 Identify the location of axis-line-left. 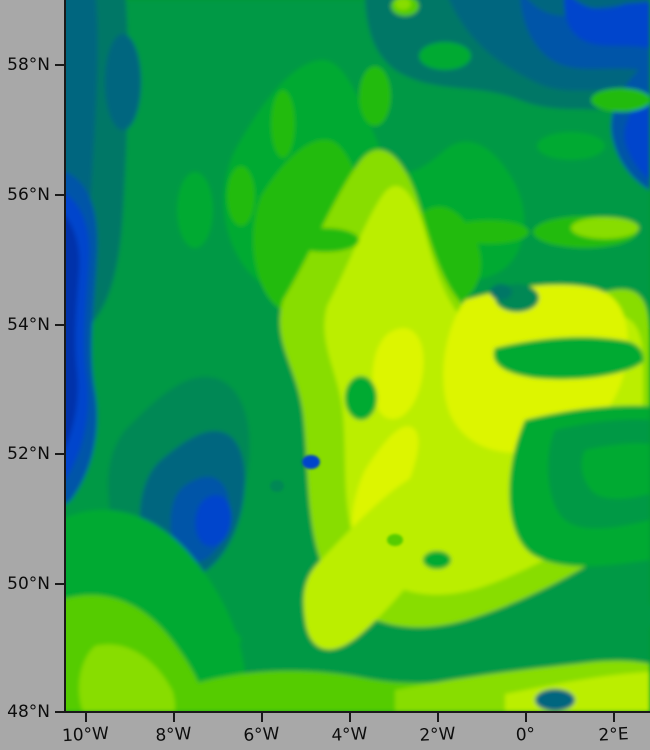
(65, 356).